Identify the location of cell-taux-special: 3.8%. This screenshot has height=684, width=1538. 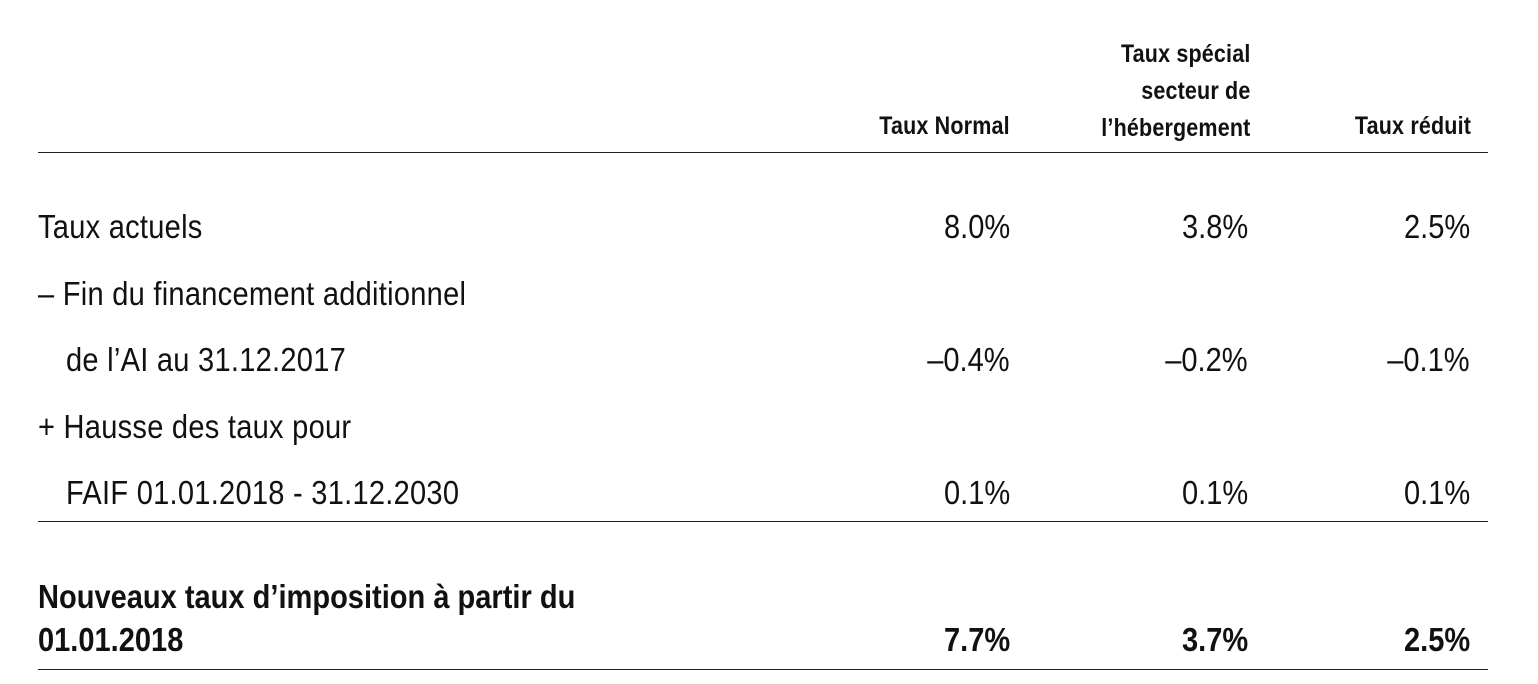
(1214, 226).